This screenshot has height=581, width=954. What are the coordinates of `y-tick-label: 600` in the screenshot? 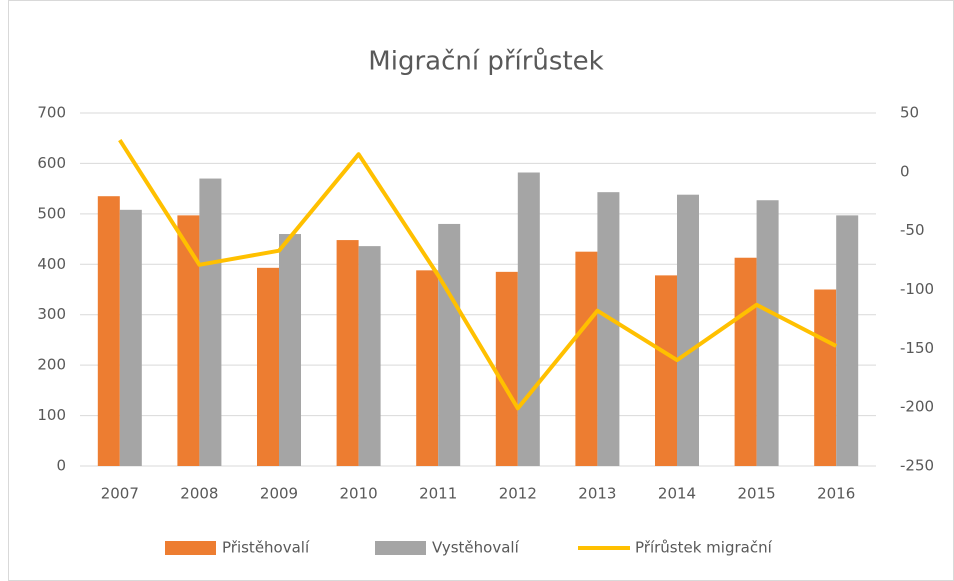 It's located at (51, 163).